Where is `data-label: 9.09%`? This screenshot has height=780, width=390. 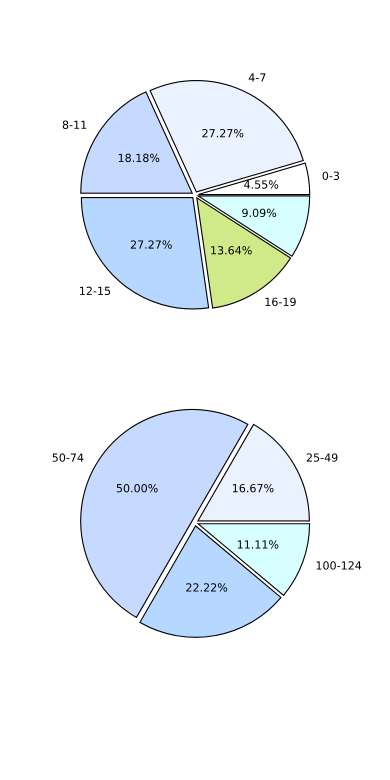
data-label: 9.09% is located at coordinates (259, 213).